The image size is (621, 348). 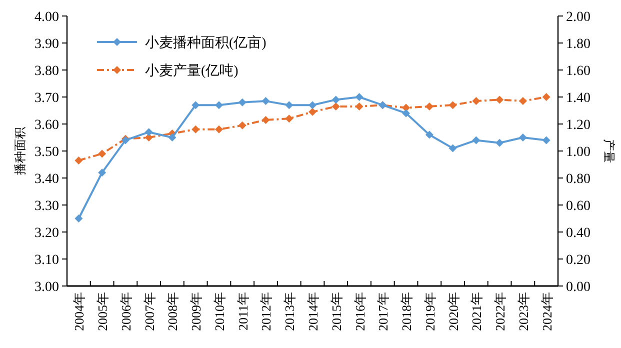 I want to click on y2-tick-label: 0.00, so click(x=578, y=287).